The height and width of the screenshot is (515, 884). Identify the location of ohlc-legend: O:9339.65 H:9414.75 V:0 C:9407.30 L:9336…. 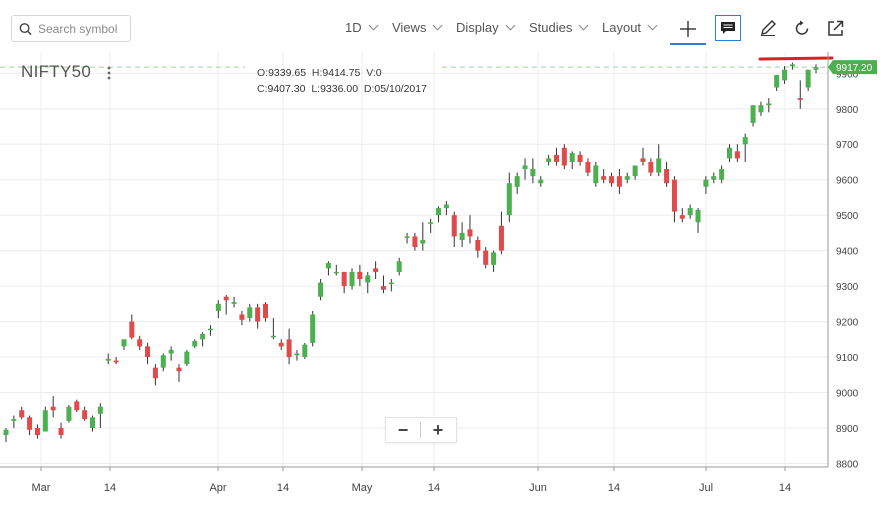
(342, 81).